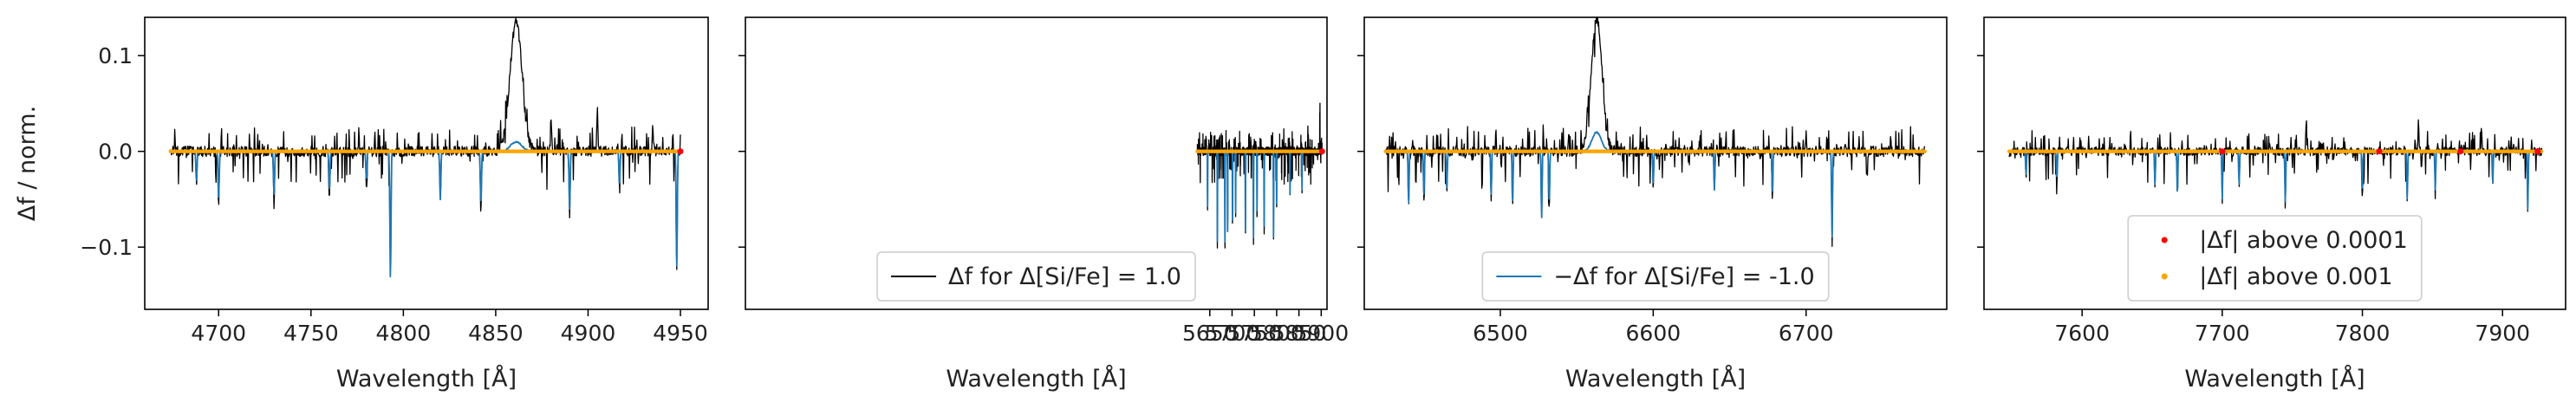 The width and height of the screenshot is (2576, 409). Describe the element at coordinates (27, 163) in the screenshot. I see `y-axis-label: Δf / norm.` at that location.